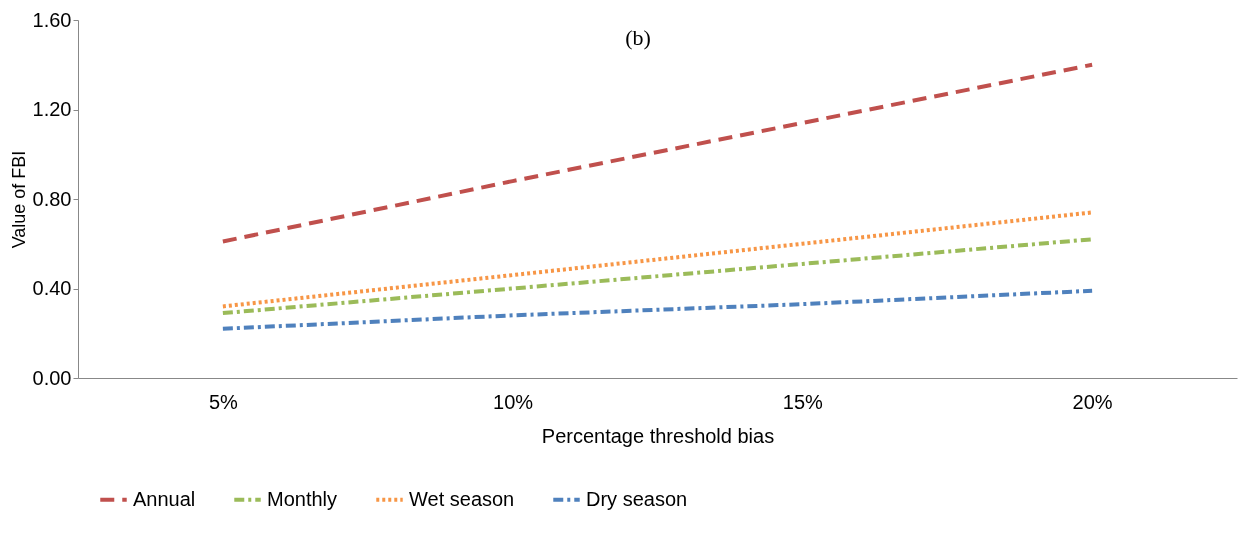 This screenshot has width=1257, height=540. What do you see at coordinates (513, 401) in the screenshot?
I see `x-tick-label: 10%` at bounding box center [513, 401].